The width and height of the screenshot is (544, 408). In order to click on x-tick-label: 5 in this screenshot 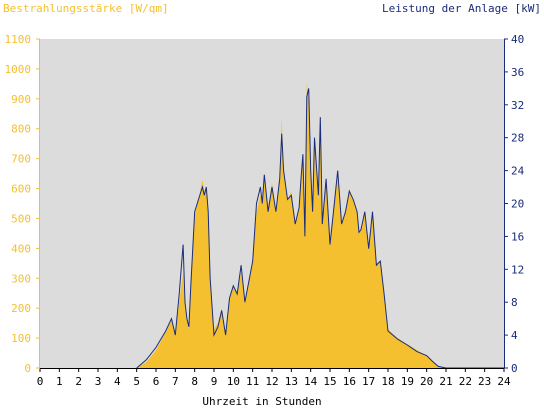, I will do `click(136, 381)`.